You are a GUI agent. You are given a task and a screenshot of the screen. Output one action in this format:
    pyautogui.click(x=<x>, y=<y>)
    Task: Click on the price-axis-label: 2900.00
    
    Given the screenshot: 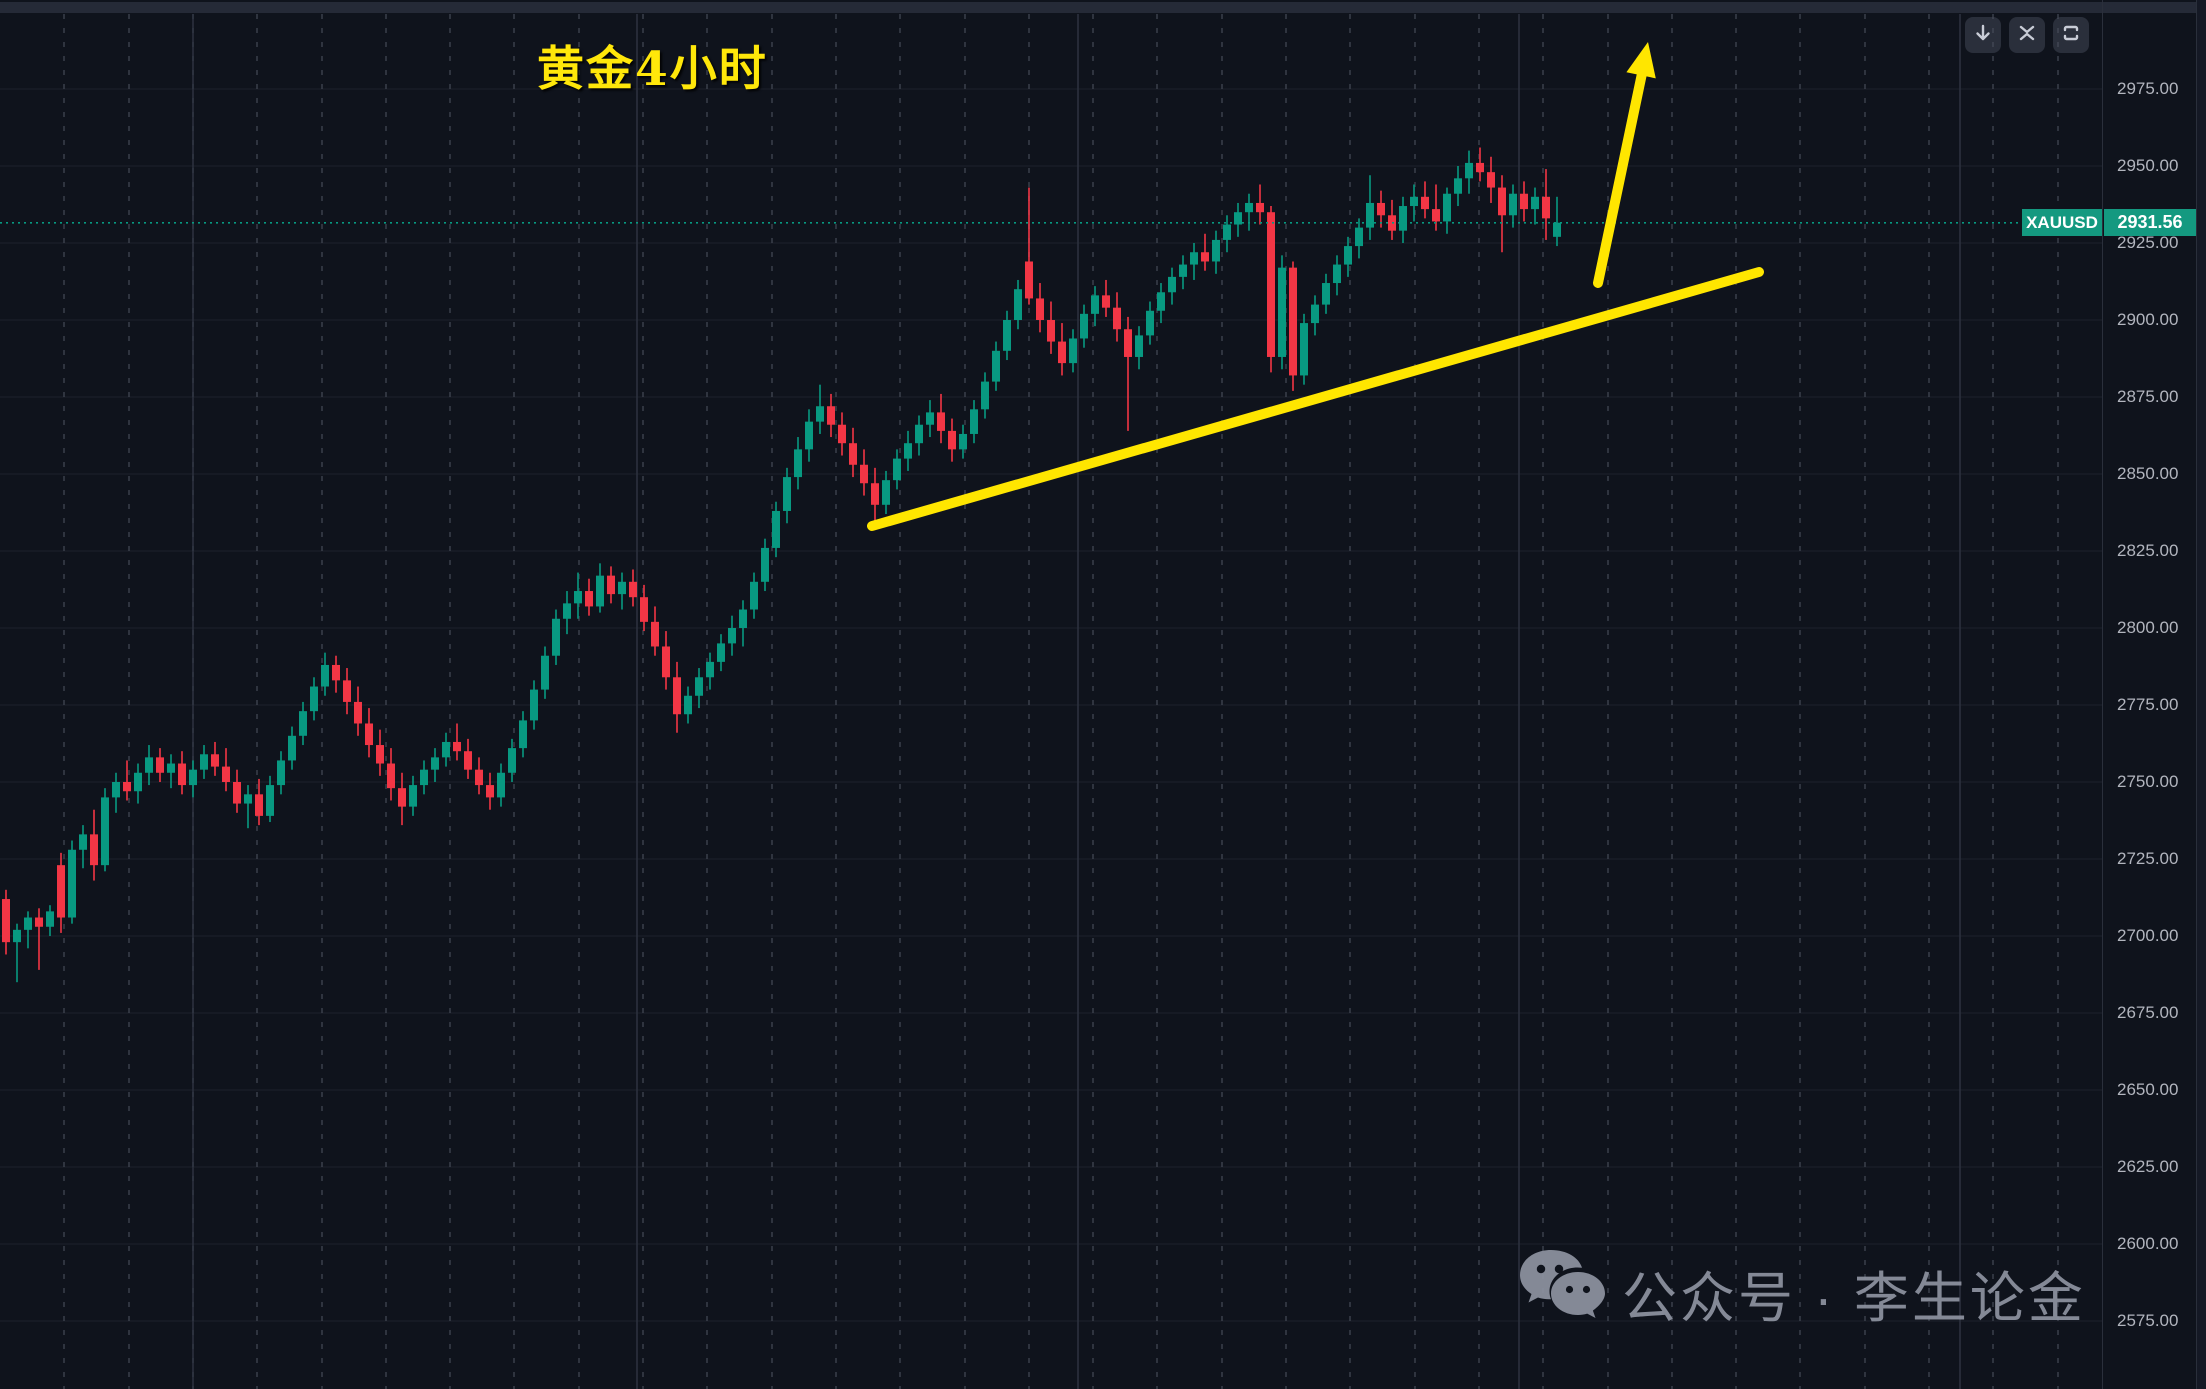 What is the action you would take?
    pyautogui.click(x=2148, y=319)
    